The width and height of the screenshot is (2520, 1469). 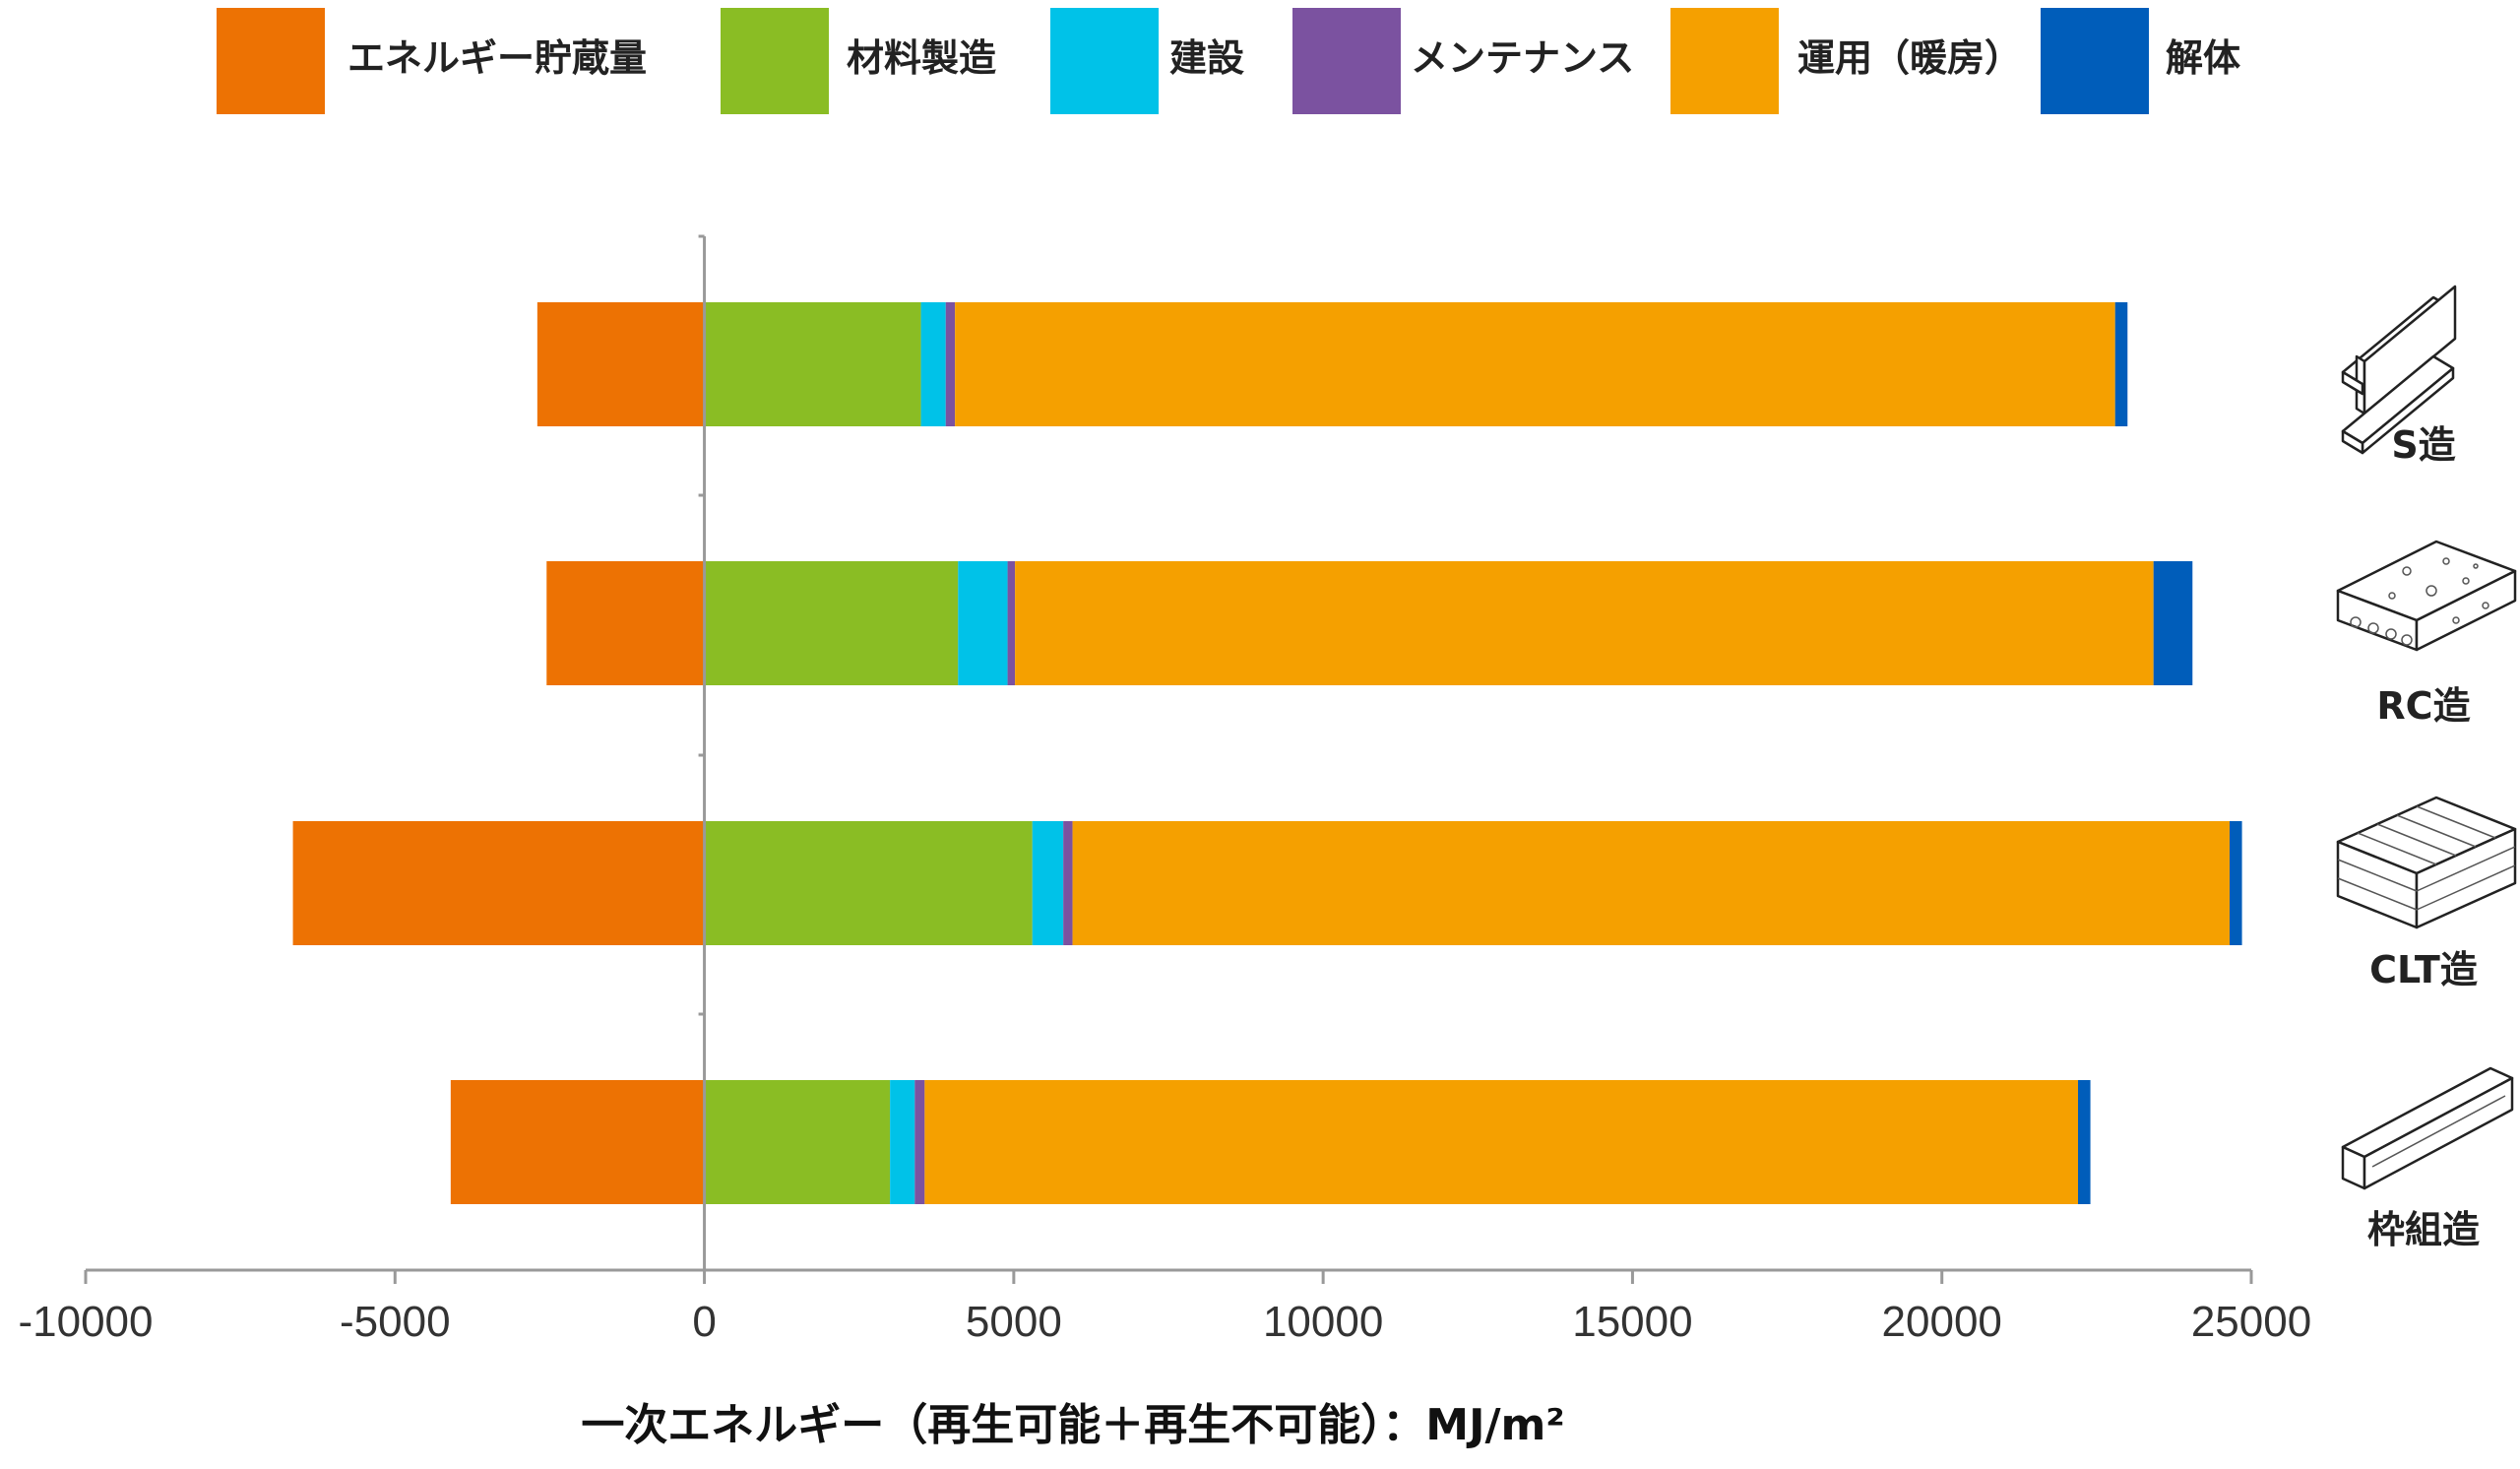 I want to click on category-label: S造, so click(x=2423, y=445).